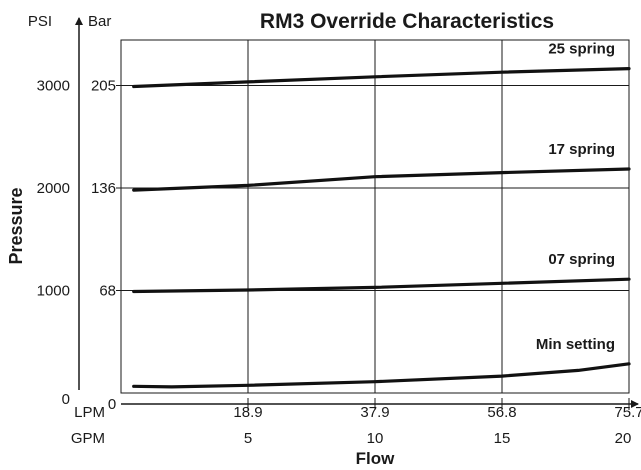 The image size is (641, 470). What do you see at coordinates (627, 412) in the screenshot?
I see `lpm-tick-label: 75.7` at bounding box center [627, 412].